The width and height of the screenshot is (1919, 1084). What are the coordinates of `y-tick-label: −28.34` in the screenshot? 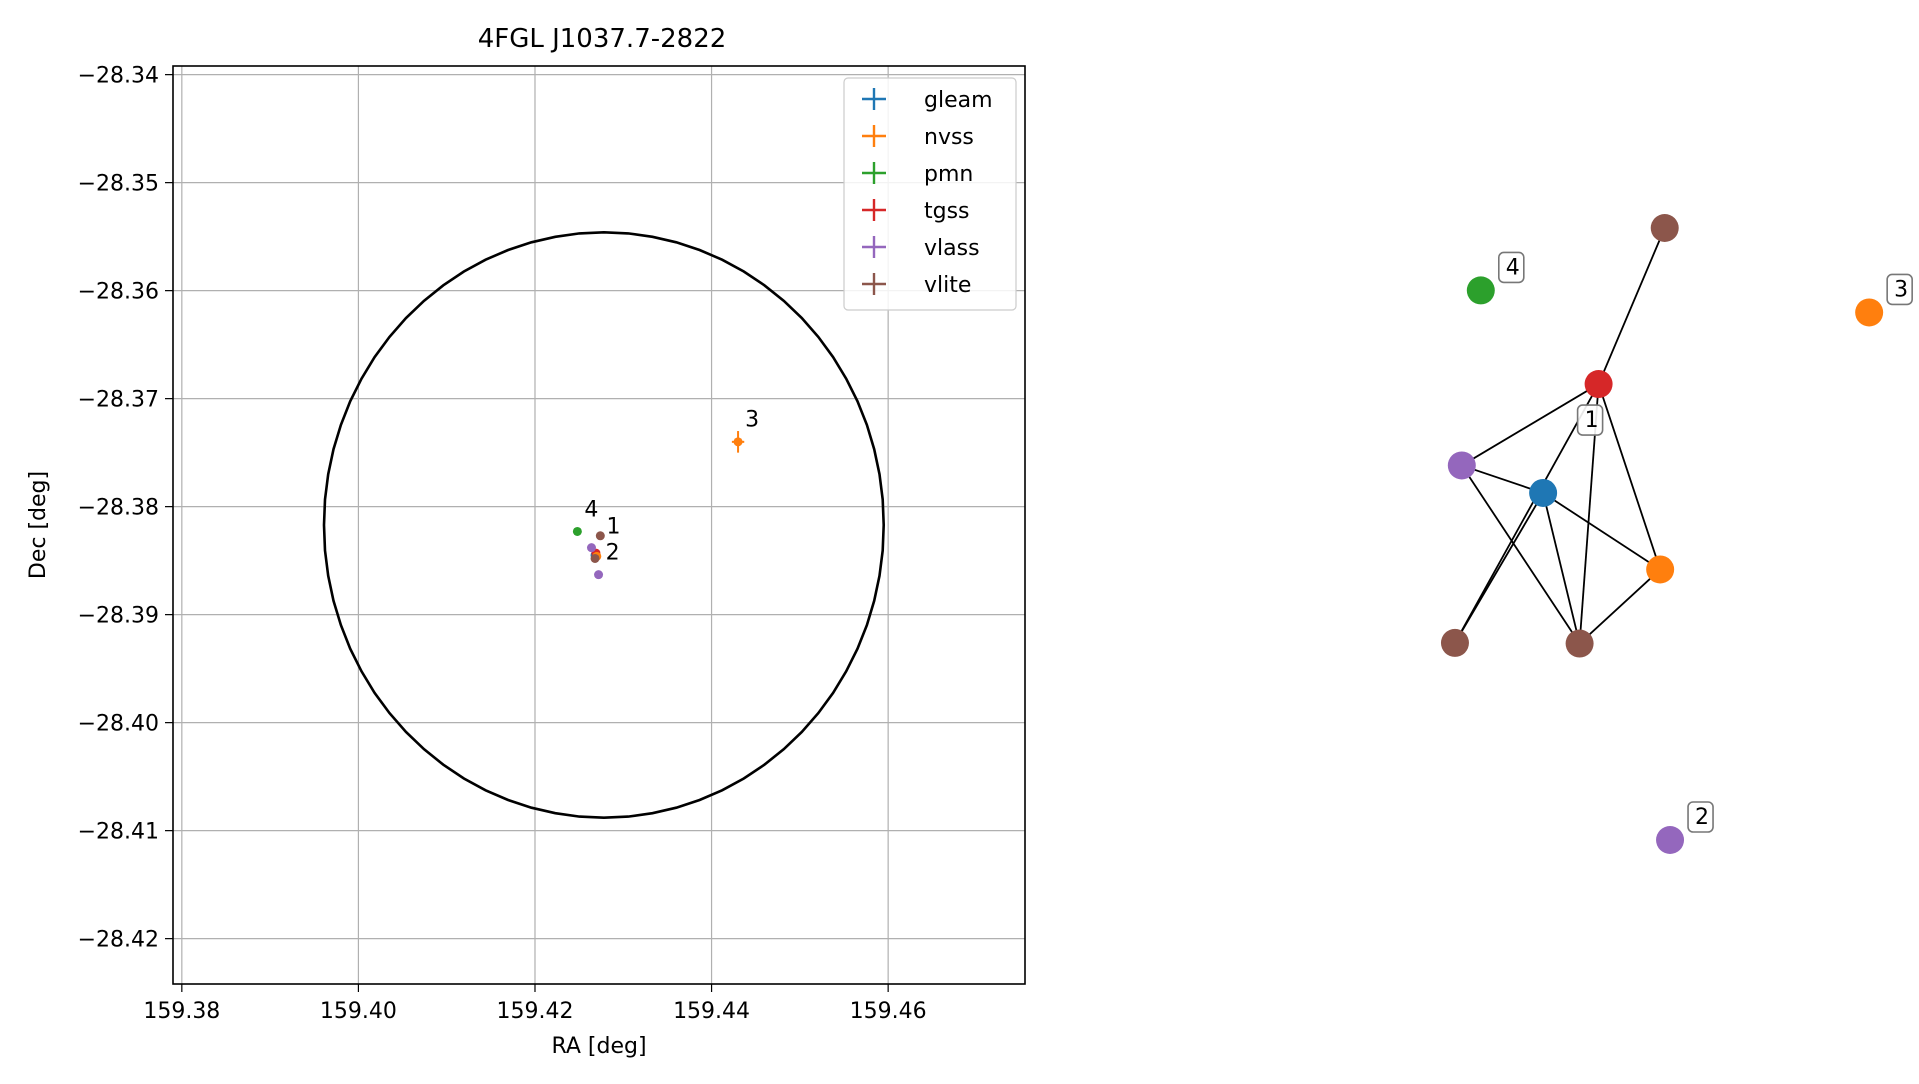 It's located at (118, 76).